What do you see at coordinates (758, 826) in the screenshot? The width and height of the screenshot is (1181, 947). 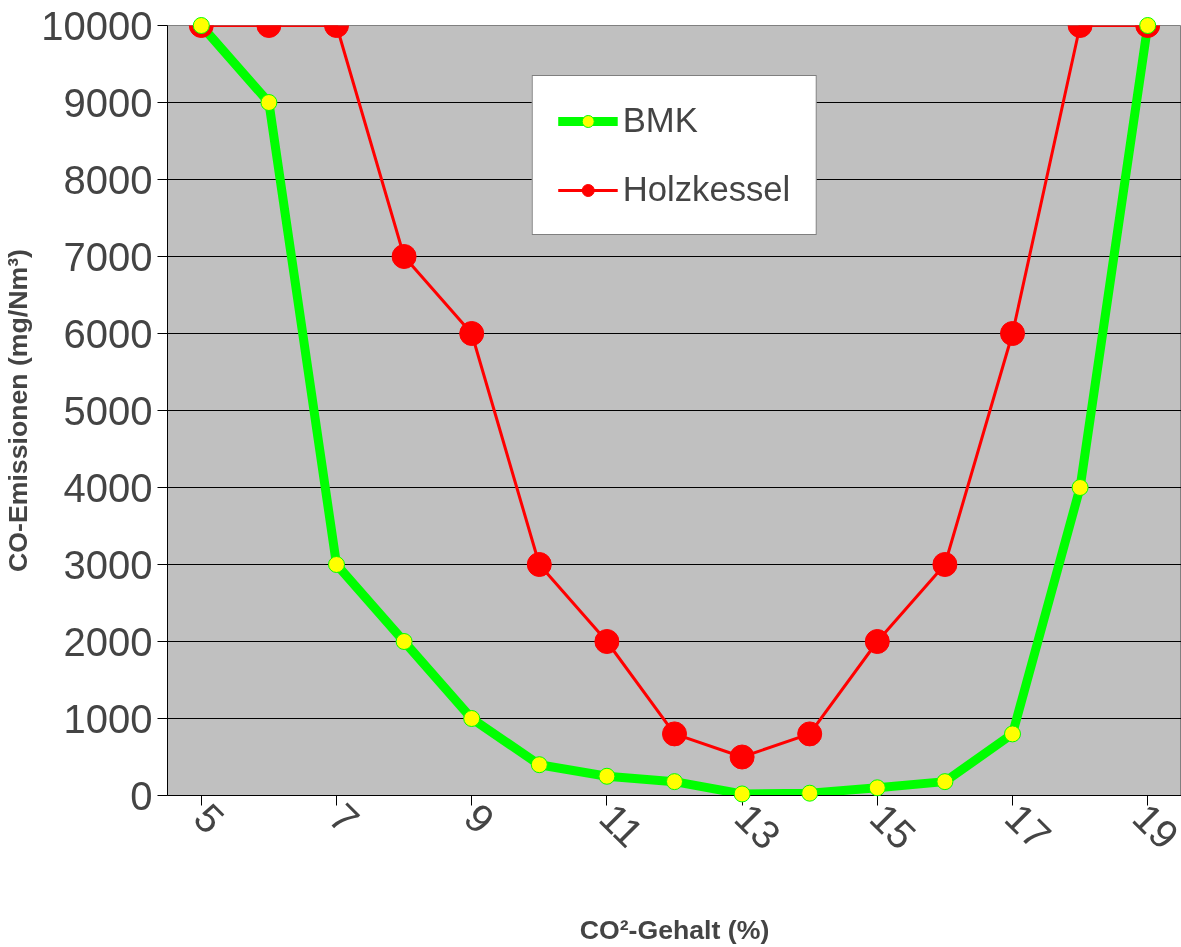 I see `x-tick-label: 13` at bounding box center [758, 826].